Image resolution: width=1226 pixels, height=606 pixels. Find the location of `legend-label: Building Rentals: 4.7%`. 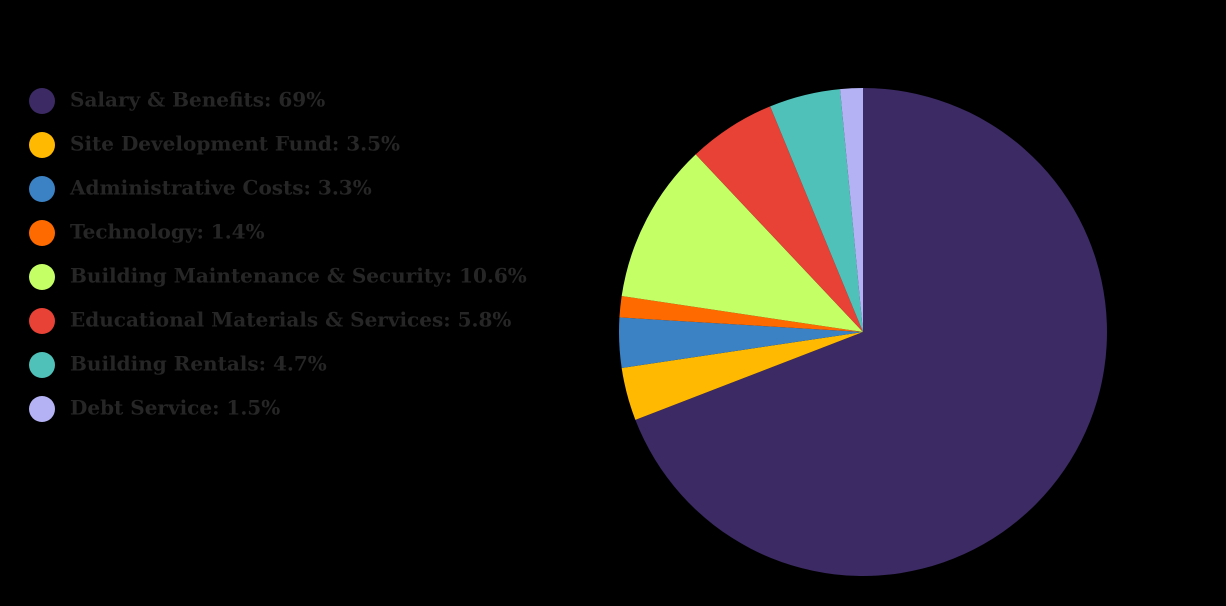

legend-label: Building Rentals: 4.7% is located at coordinates (198, 364).